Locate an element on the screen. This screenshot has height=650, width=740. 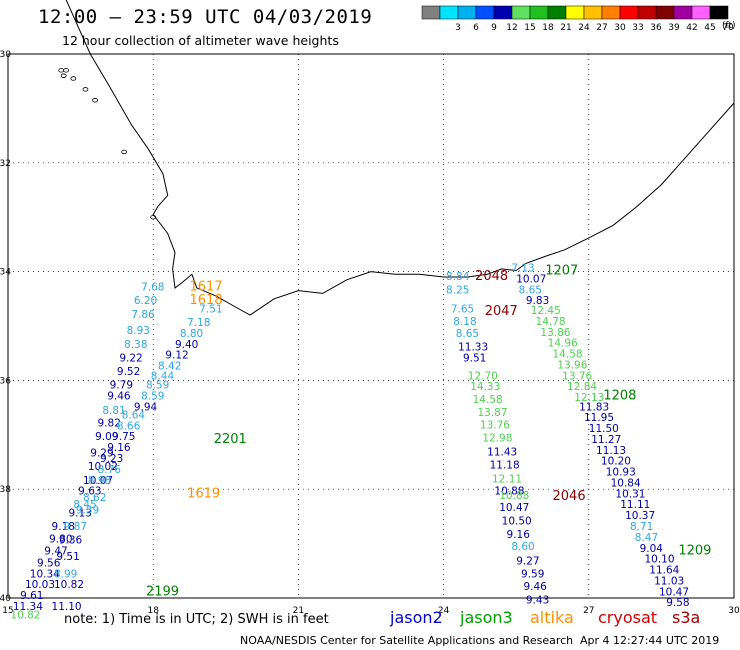
wave-height-value: 7.68 is located at coordinates (152, 288).